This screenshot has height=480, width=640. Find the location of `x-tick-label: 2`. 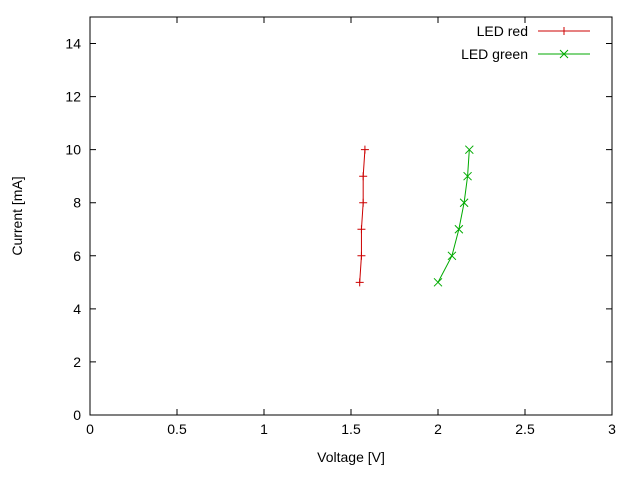

x-tick-label: 2 is located at coordinates (438, 429).